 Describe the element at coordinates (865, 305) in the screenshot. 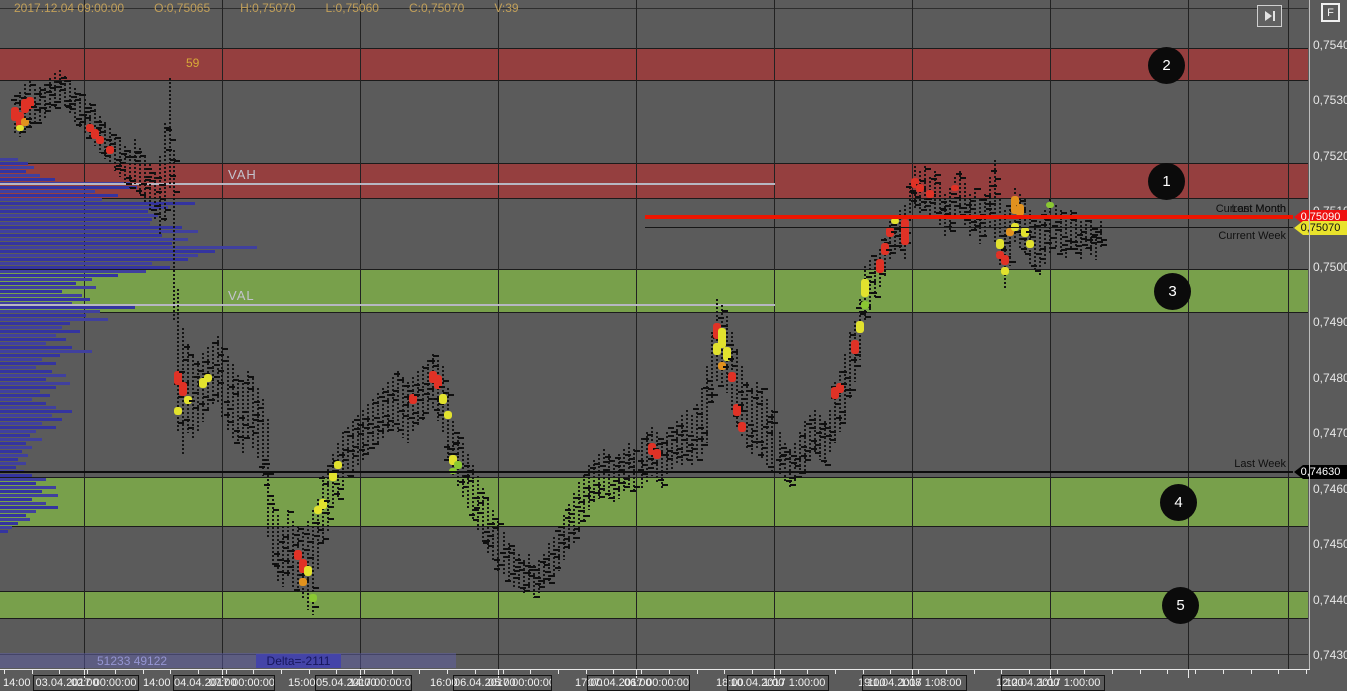

I see `volume-cluster-g` at that location.